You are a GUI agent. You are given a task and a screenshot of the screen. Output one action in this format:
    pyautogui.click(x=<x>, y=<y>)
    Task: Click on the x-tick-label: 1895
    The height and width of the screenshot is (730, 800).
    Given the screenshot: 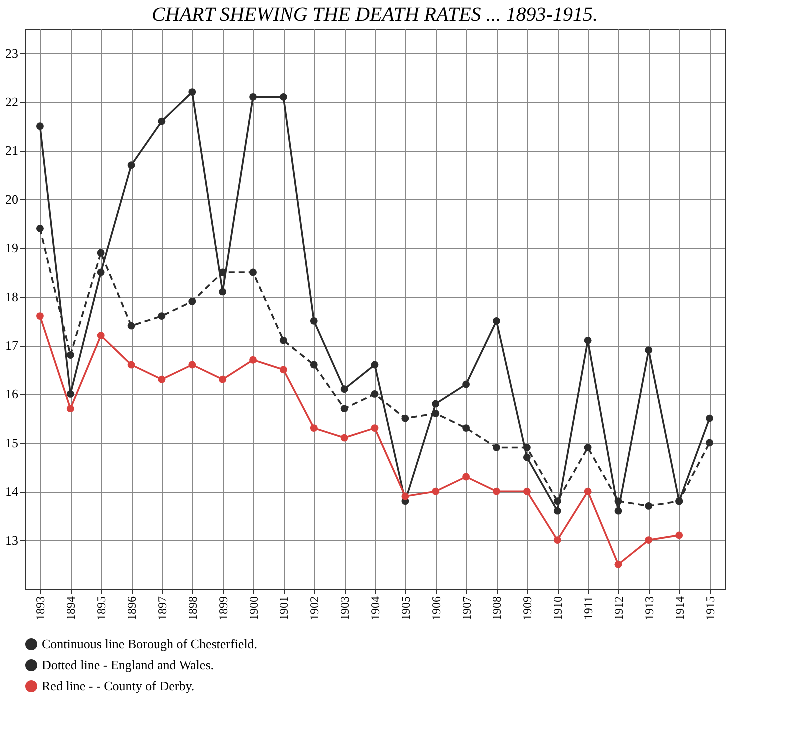 What is the action you would take?
    pyautogui.click(x=101, y=608)
    